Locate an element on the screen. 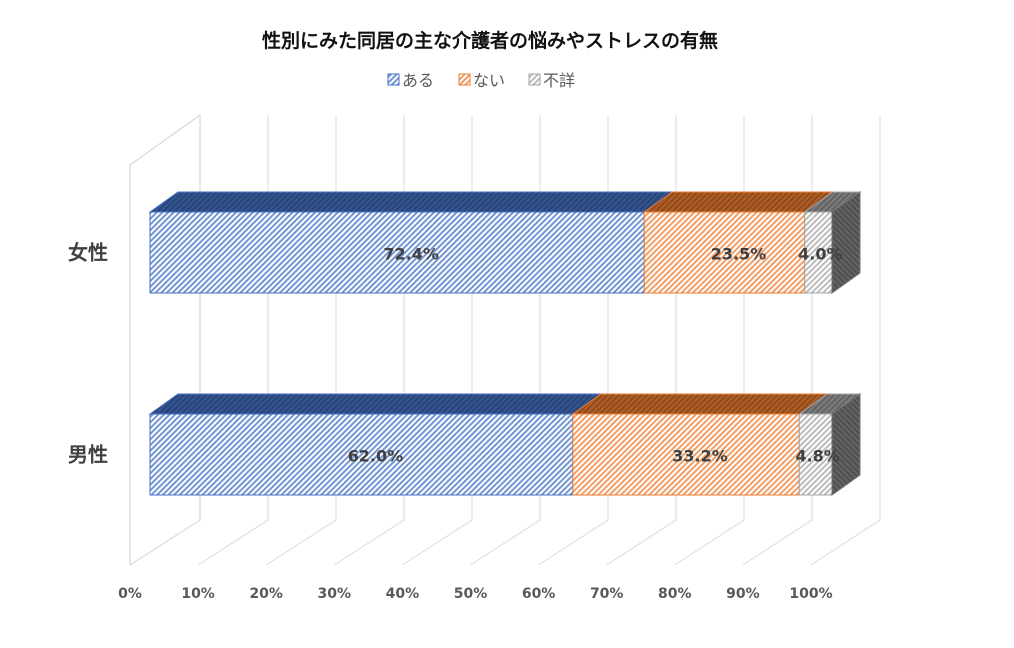 Image resolution: width=1014 pixels, height=648 pixels. x-tick-label: 0% is located at coordinates (130, 594).